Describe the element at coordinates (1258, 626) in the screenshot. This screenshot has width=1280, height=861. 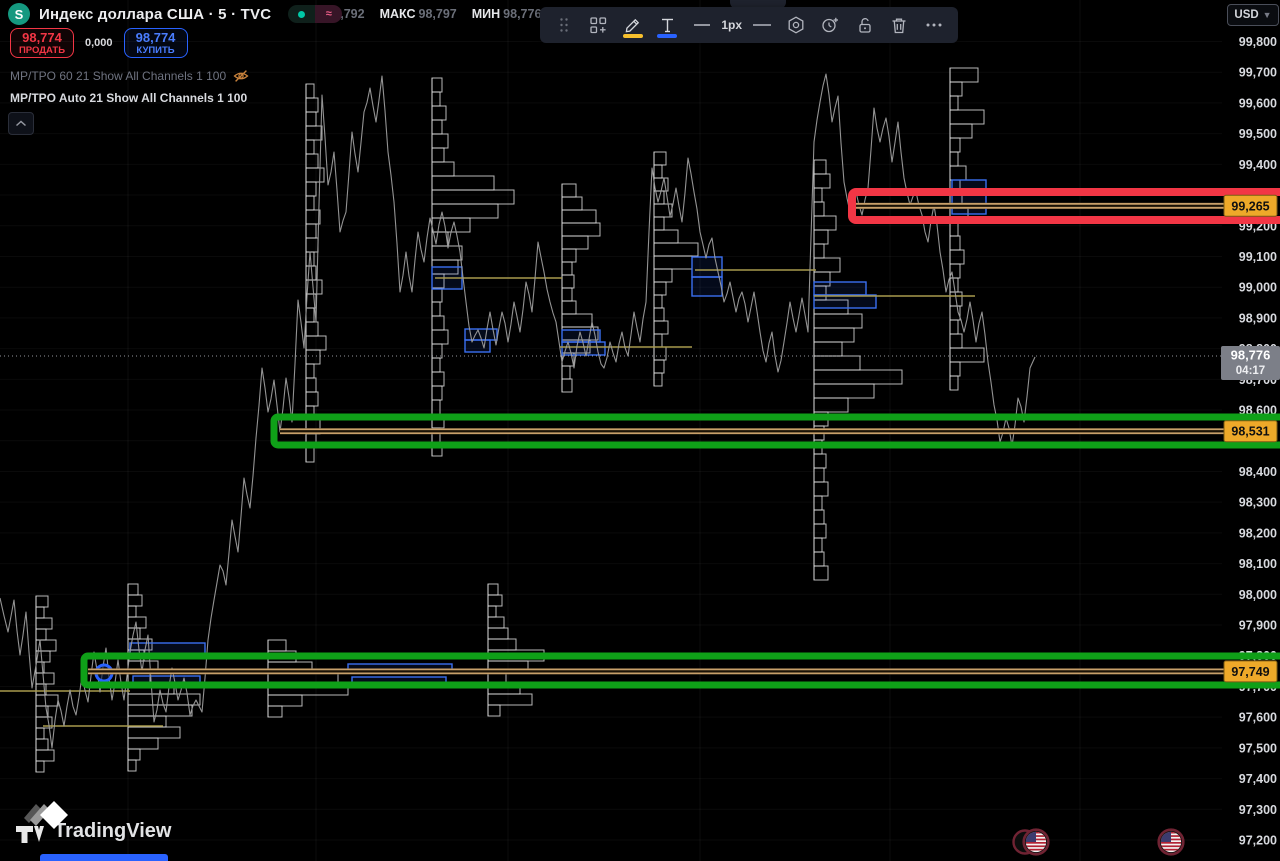
I see `price-tick-label: 97,900` at that location.